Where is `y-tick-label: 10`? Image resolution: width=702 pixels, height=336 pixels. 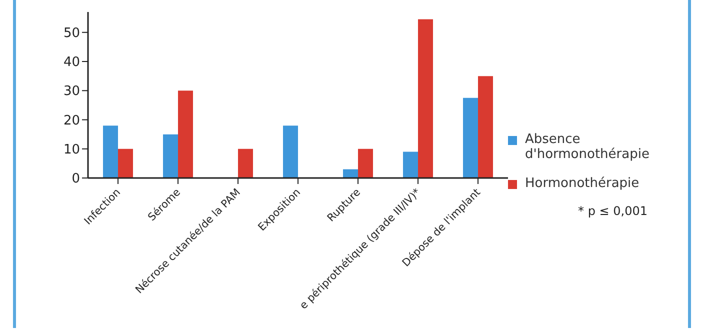
y-tick-label: 10 is located at coordinates (71, 150).